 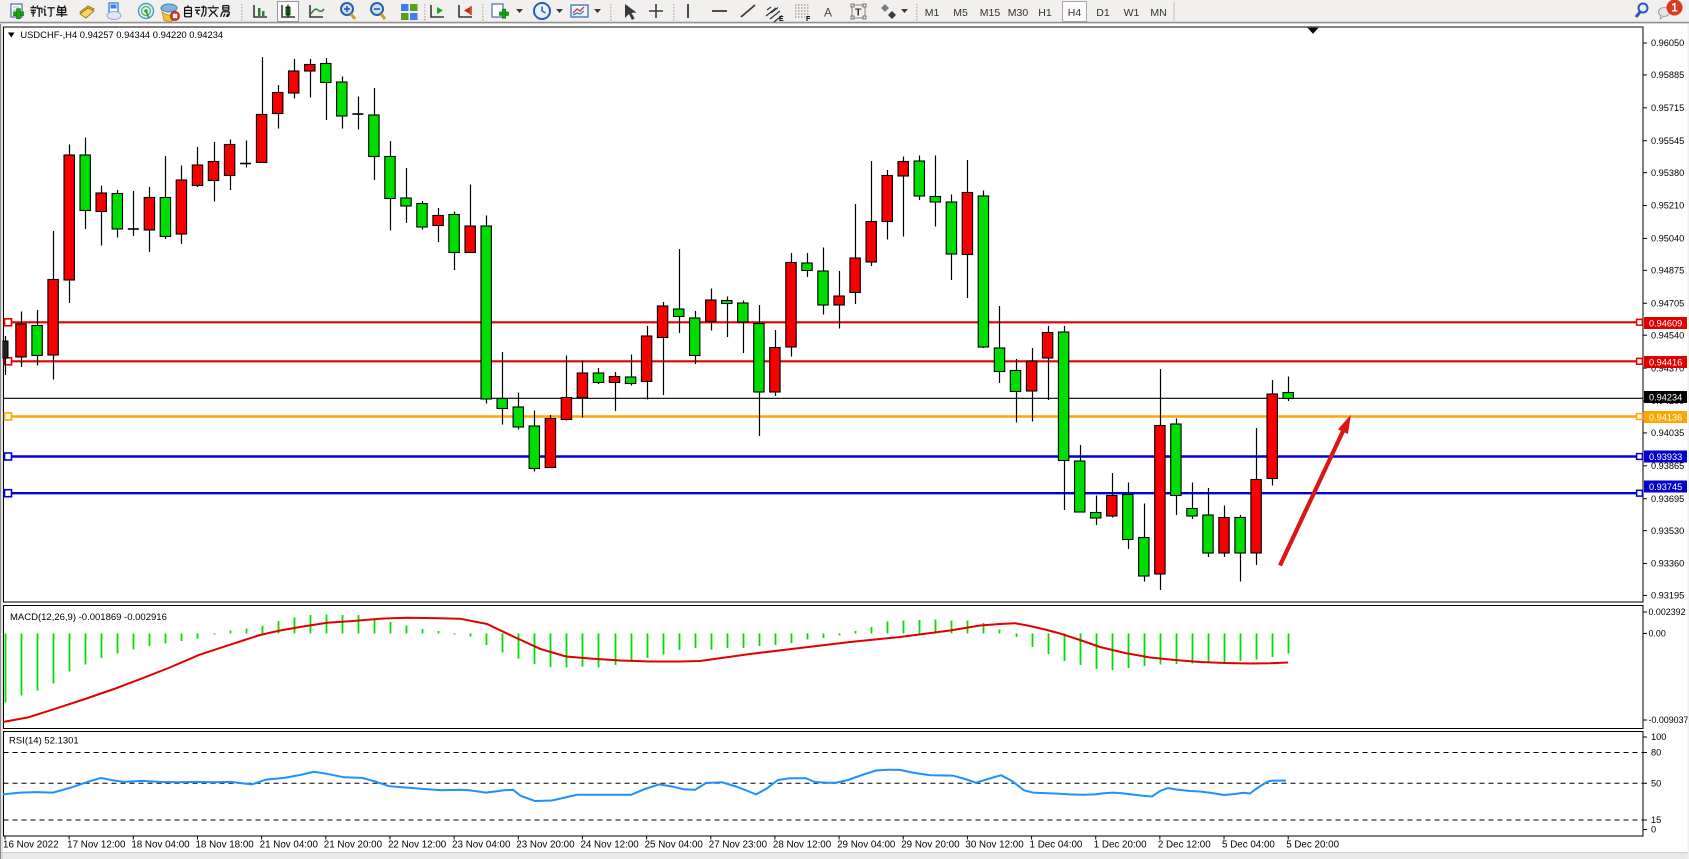 What do you see at coordinates (96, 845) in the screenshot?
I see `svg-text: 17 Nov 12:00` at bounding box center [96, 845].